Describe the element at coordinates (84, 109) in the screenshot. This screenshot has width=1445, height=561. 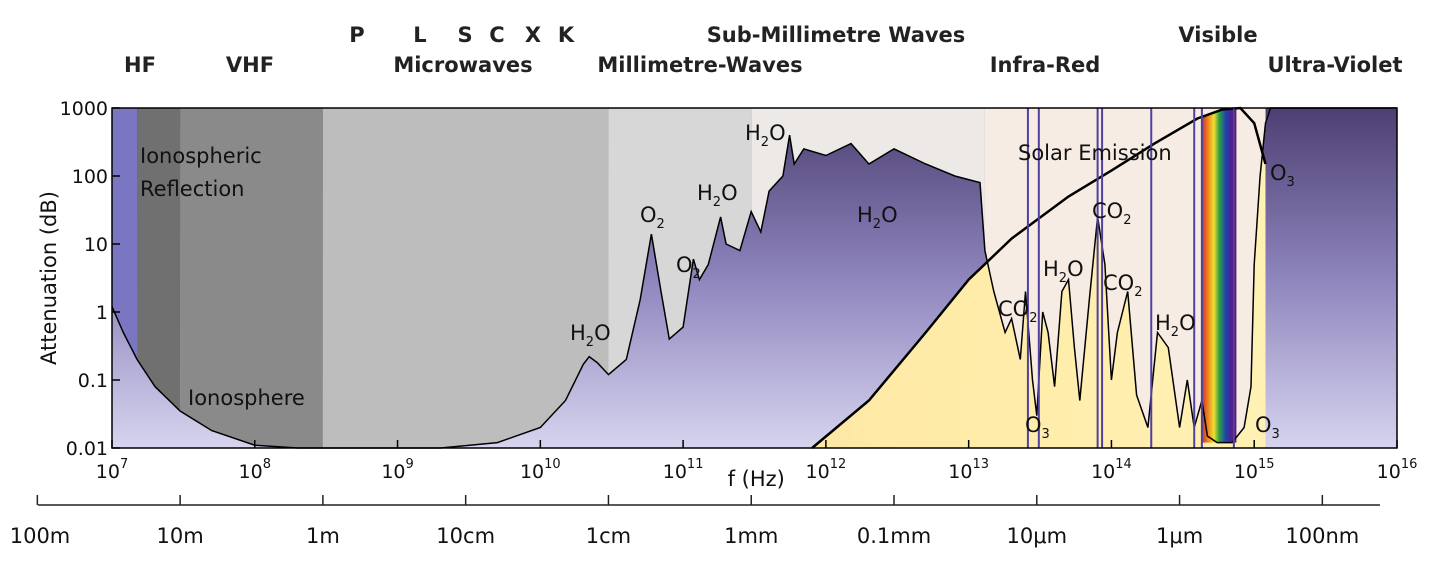
I see `y-tick-label-0: 1000` at that location.